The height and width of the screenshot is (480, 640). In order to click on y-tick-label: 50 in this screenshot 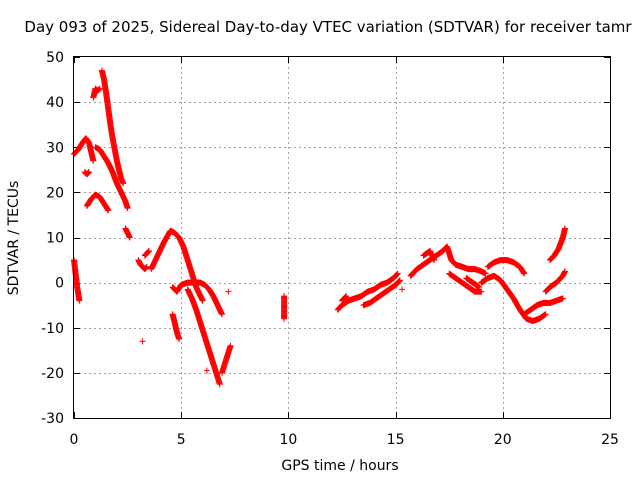, I will do `click(55, 58)`.